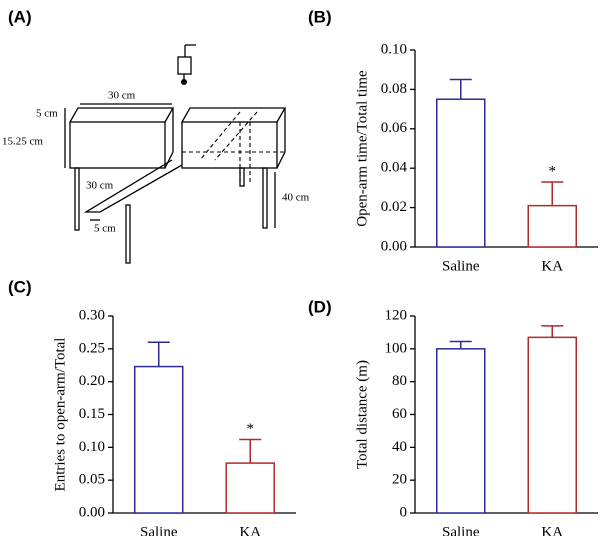 The width and height of the screenshot is (601, 536). I want to click on y-tick-label: 120, so click(396, 315).